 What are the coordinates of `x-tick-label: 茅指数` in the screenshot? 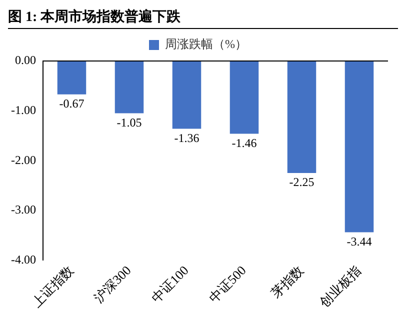 It's located at (287, 281).